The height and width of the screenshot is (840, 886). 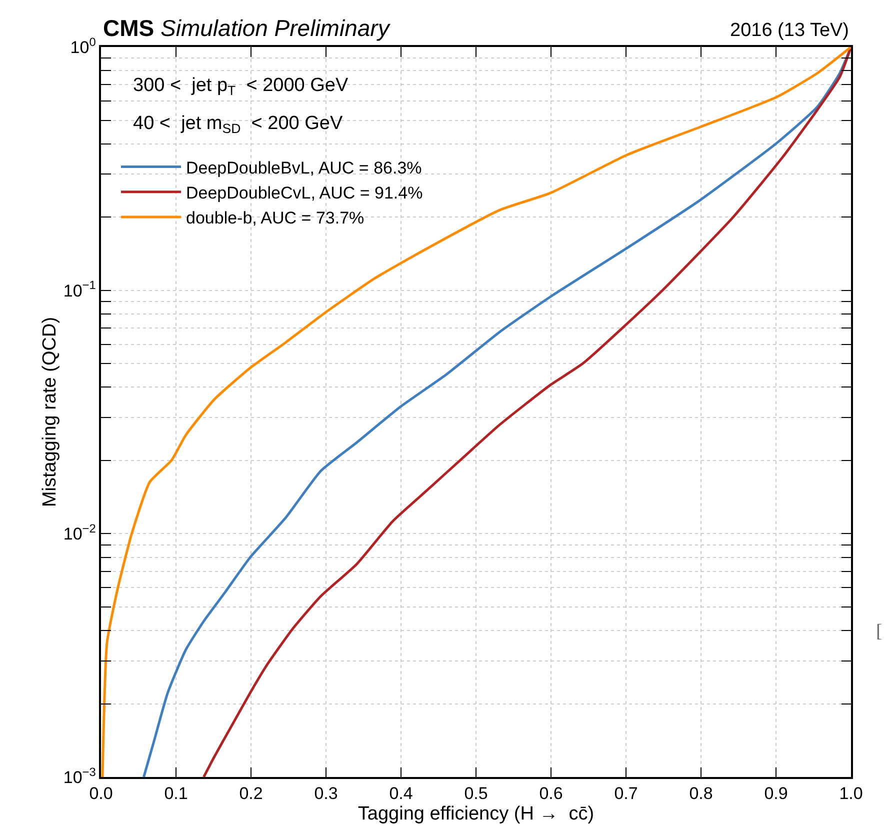 What do you see at coordinates (83, 45) in the screenshot?
I see `y-tick-label: 10$^{0}$` at bounding box center [83, 45].